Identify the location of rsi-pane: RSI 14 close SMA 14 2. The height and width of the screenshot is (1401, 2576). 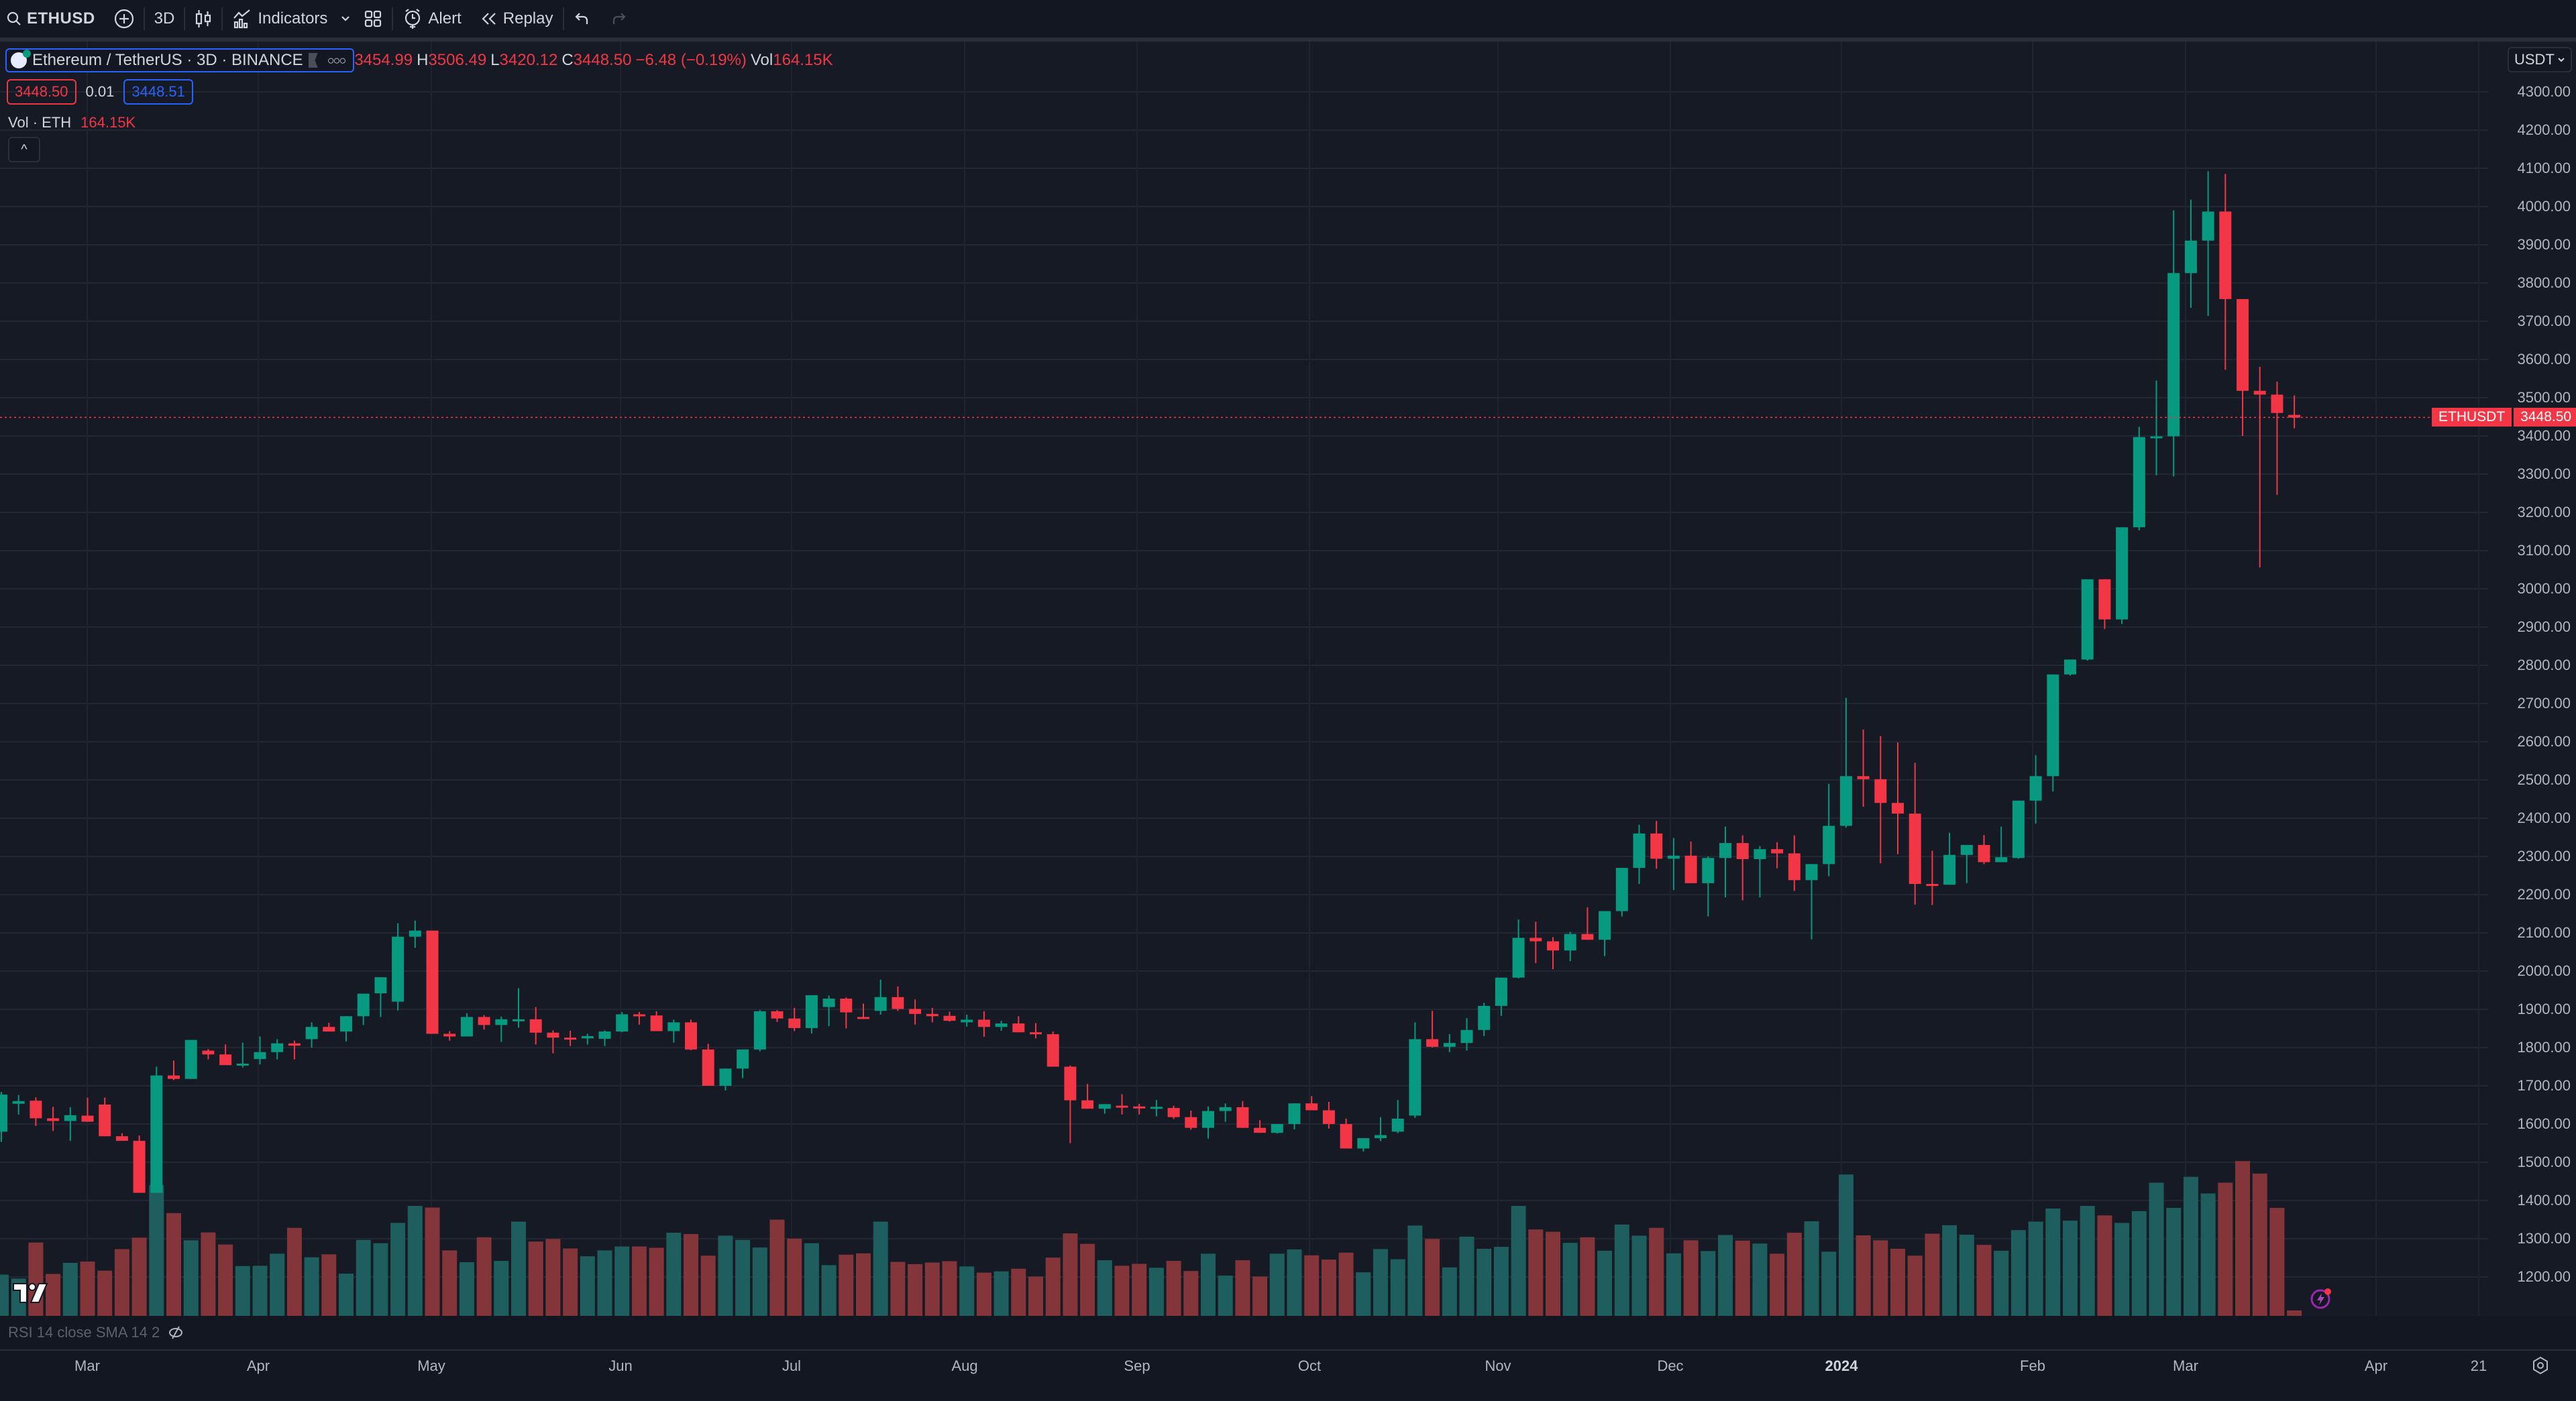
(1288, 1332).